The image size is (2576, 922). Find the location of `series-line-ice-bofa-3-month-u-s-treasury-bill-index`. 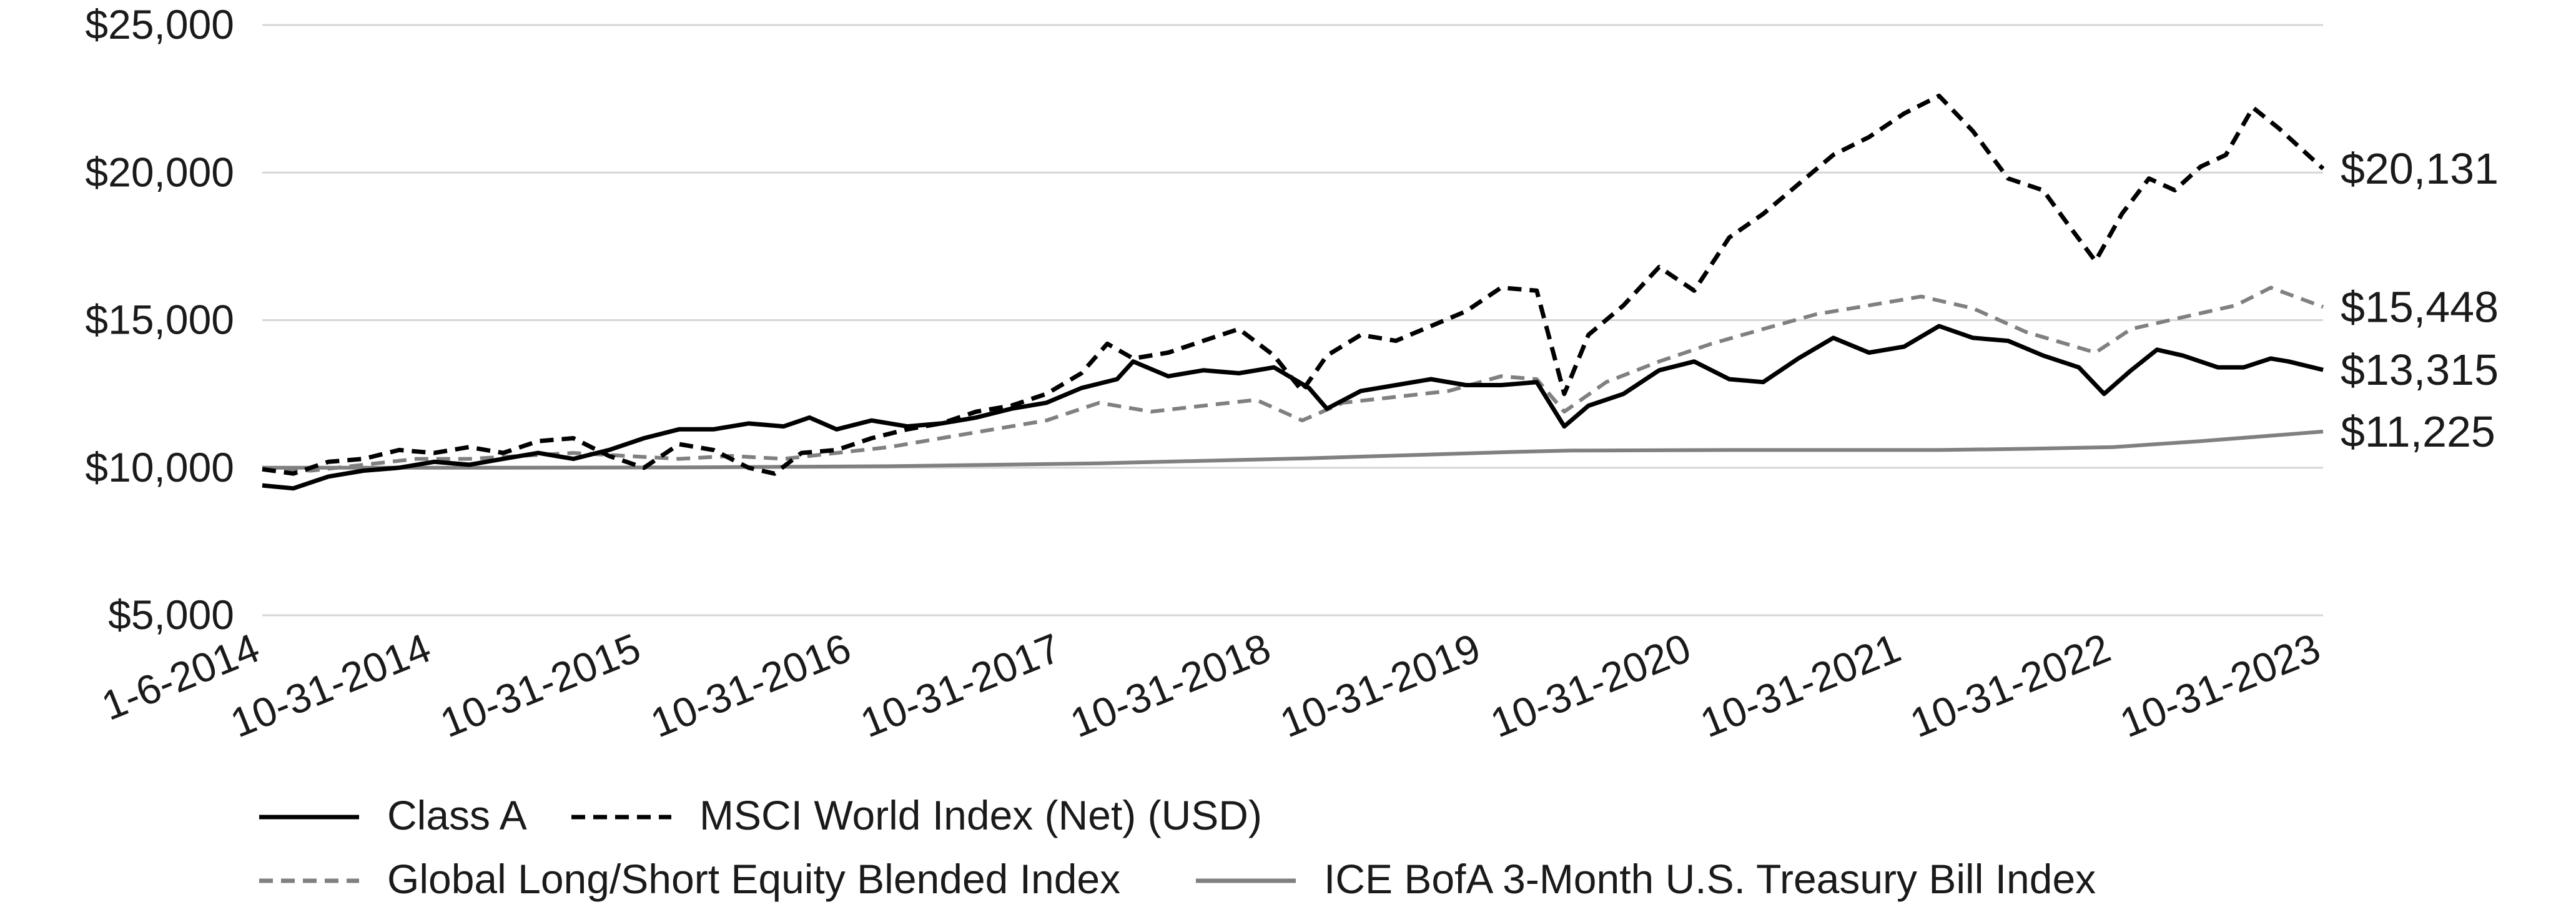

series-line-ice-bofa-3-month-u-s-treasury-bill-index is located at coordinates (1293, 450).